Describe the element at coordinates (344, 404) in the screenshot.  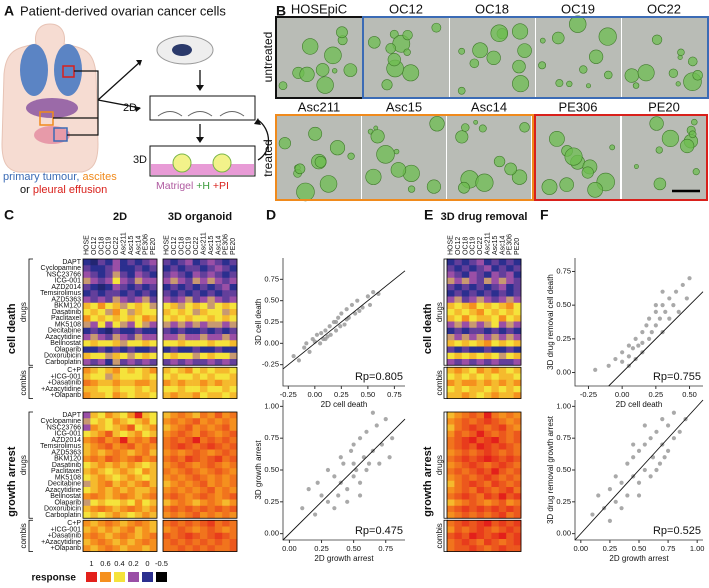
I see `x-axis-label: 2D cell death` at that location.